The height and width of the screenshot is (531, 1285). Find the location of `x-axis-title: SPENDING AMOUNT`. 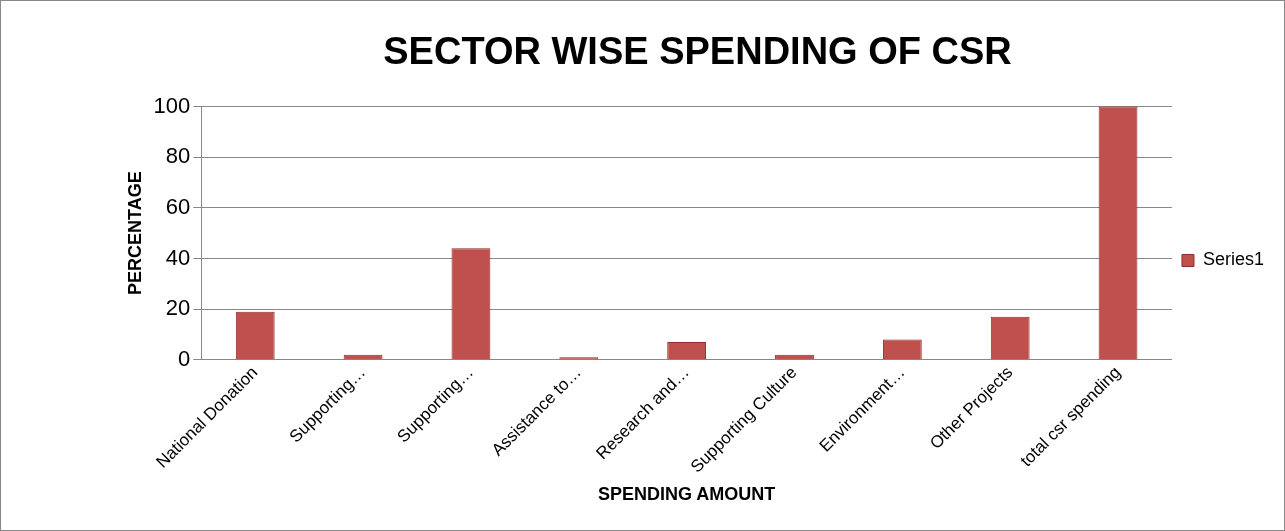

x-axis-title: SPENDING AMOUNT is located at coordinates (686, 494).